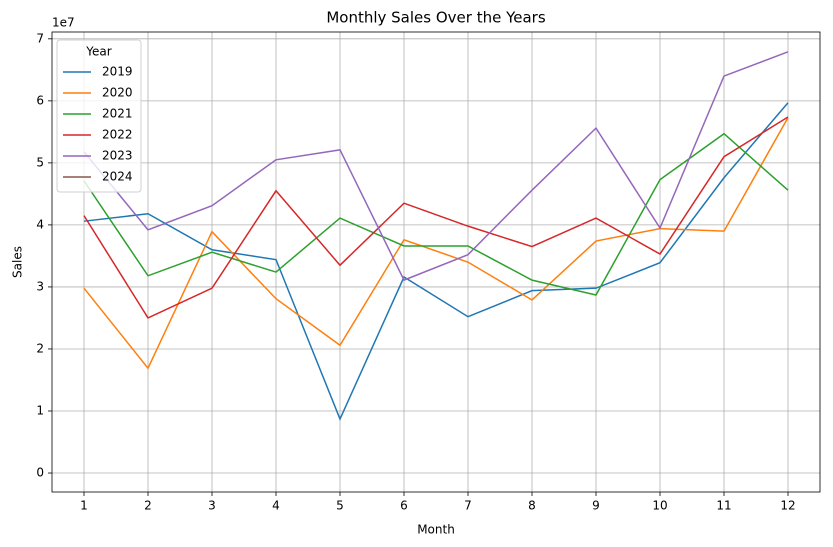  Describe the element at coordinates (340, 506) in the screenshot. I see `x-tick-label: 5` at that location.